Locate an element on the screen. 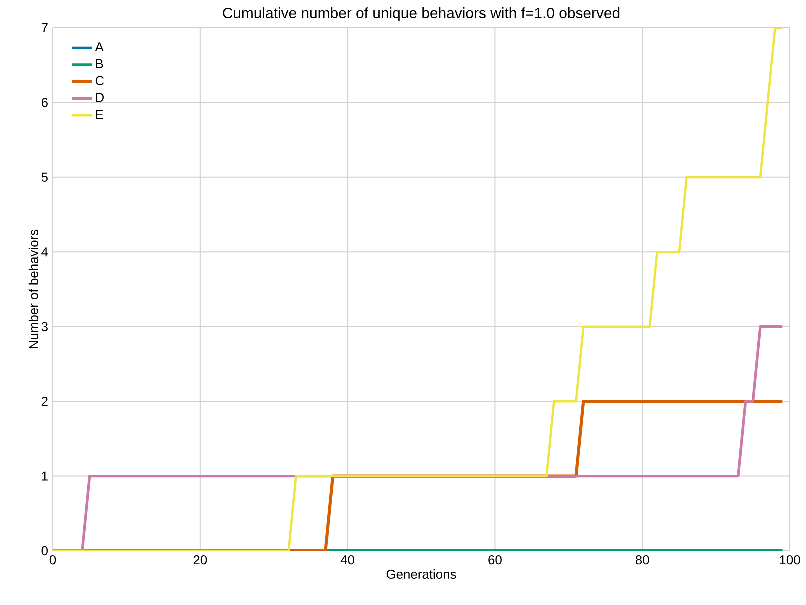  y-tick-label: 4 is located at coordinates (45, 252).